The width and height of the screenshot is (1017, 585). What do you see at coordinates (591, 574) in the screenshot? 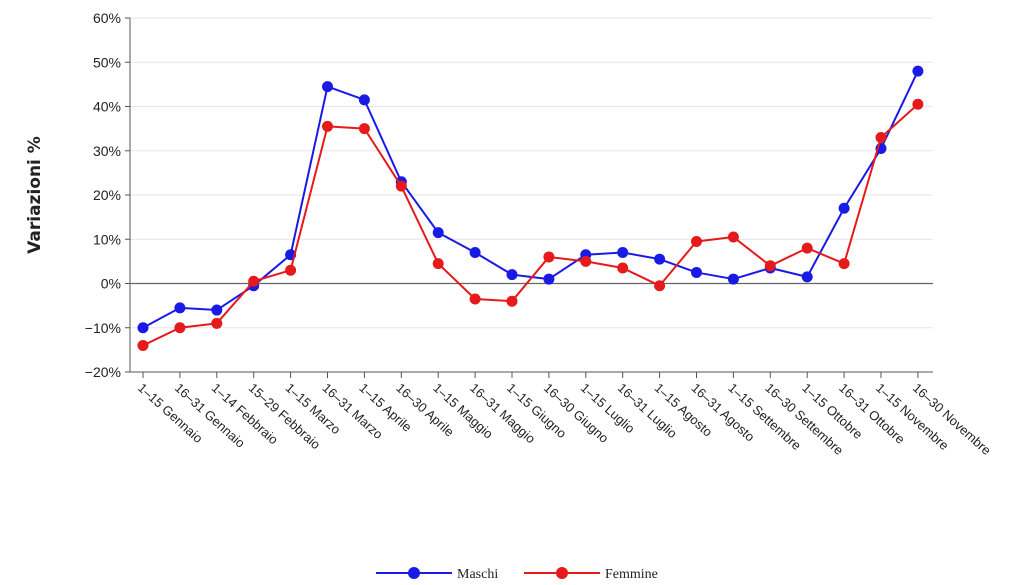
I see `legend-item: Femmine` at bounding box center [591, 574].